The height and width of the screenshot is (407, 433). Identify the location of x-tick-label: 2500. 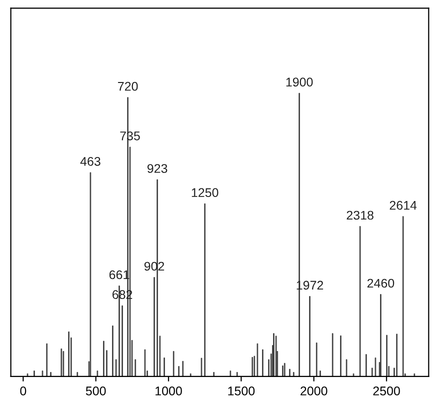
(386, 391).